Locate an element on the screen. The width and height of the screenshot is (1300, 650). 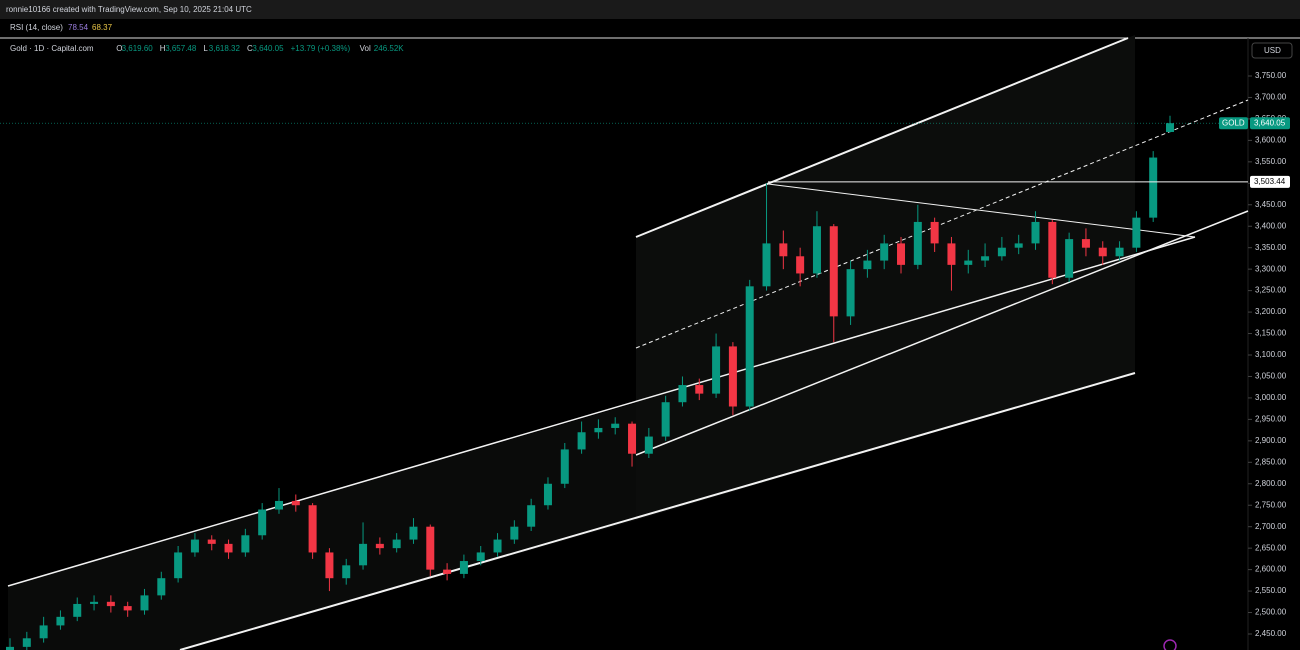
last-price-label: 3,640.05 is located at coordinates (1270, 122).